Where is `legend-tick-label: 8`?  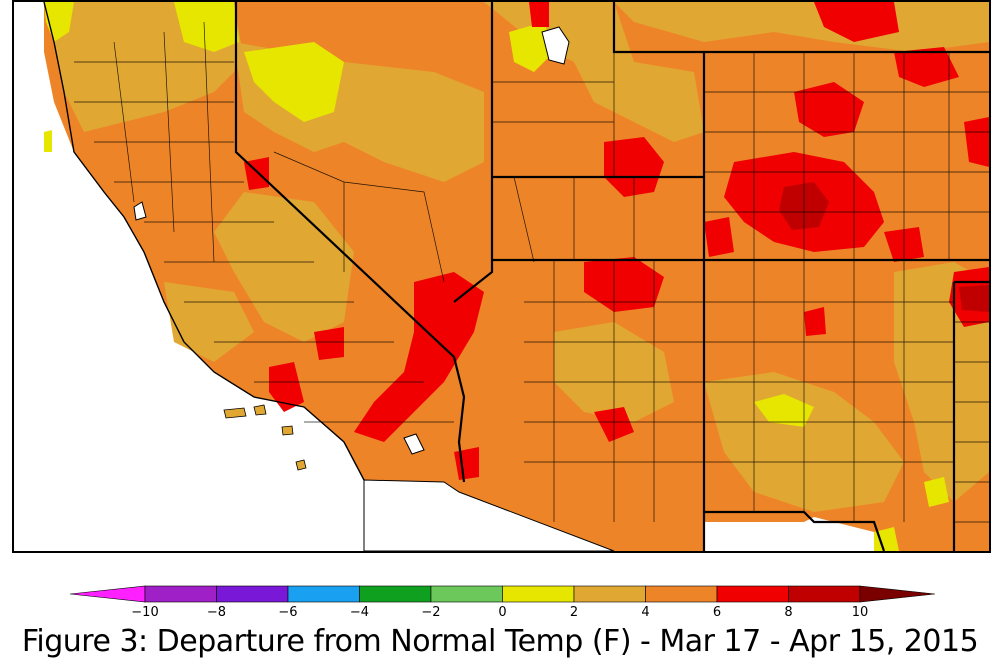
legend-tick-label: 8 is located at coordinates (788, 612).